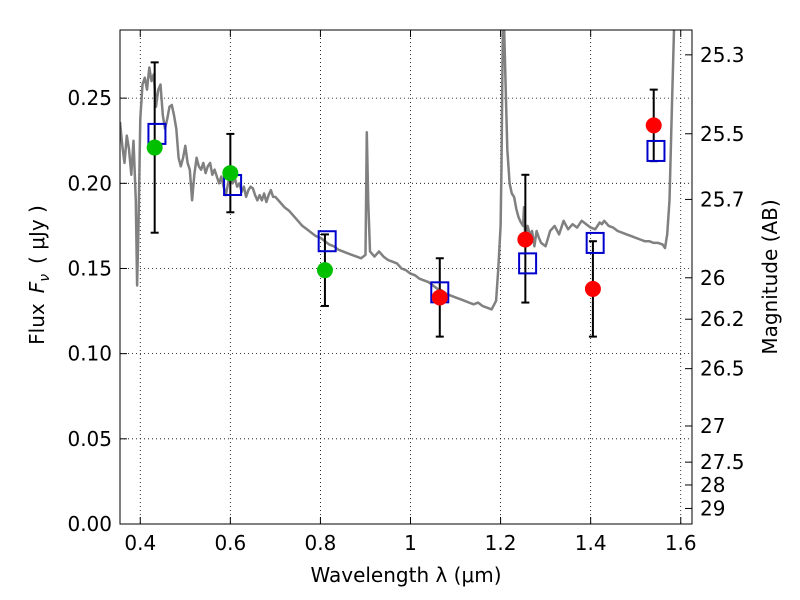  Describe the element at coordinates (37, 287) in the screenshot. I see `y-axis-label-var: F` at that location.